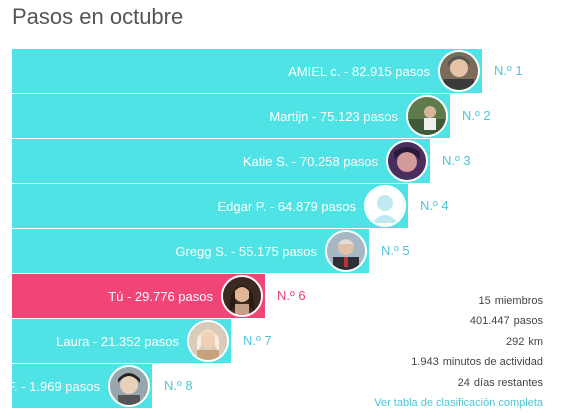  I want to click on leaderboard-row: Tú - 29.776 pasos N.º 6, so click(183, 296).